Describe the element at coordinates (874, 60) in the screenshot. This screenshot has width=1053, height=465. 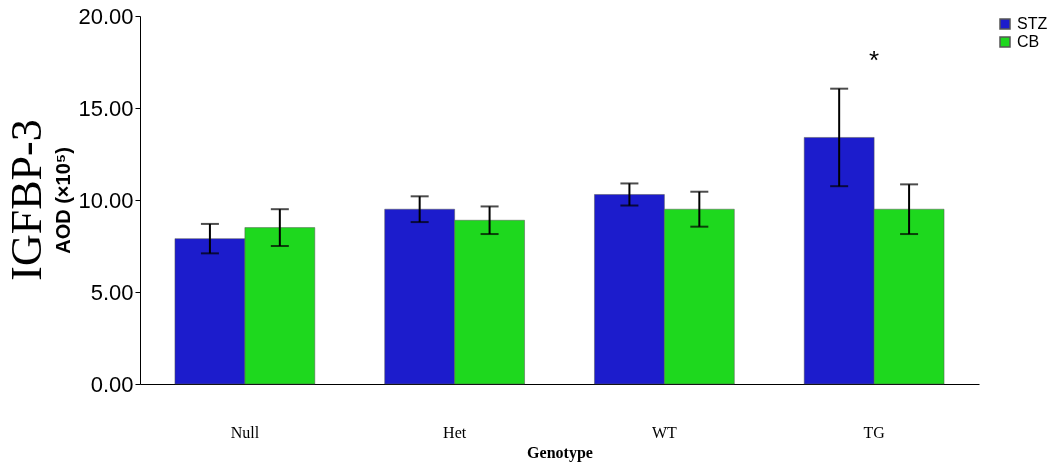
I see `annotation: *` at that location.